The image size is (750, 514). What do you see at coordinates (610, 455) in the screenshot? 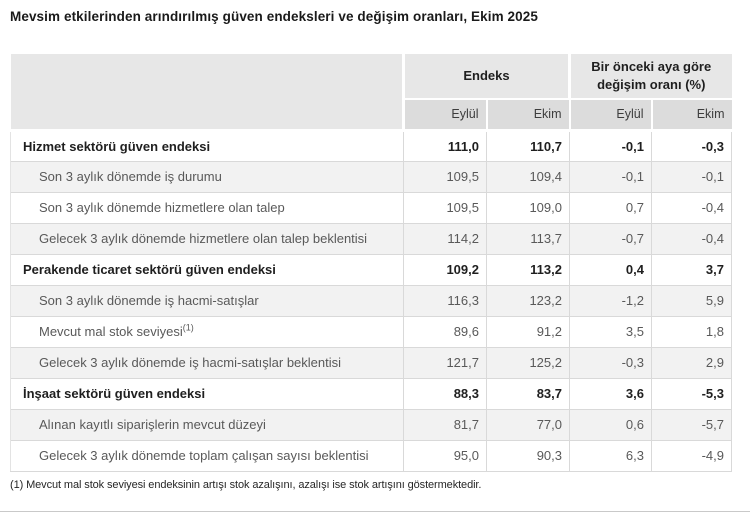
I see `cell-value: 6,3` at bounding box center [610, 455].